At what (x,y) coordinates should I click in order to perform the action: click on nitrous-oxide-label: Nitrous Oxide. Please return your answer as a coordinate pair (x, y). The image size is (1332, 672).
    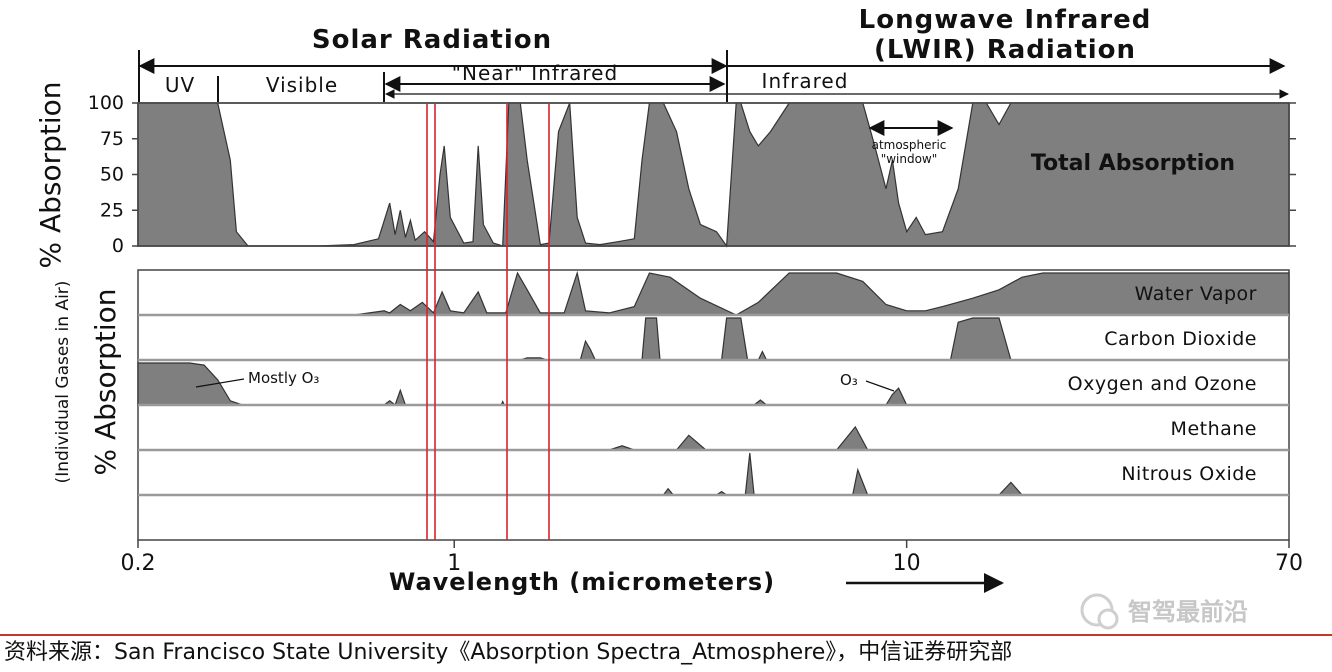
    Looking at the image, I should click on (1189, 474).